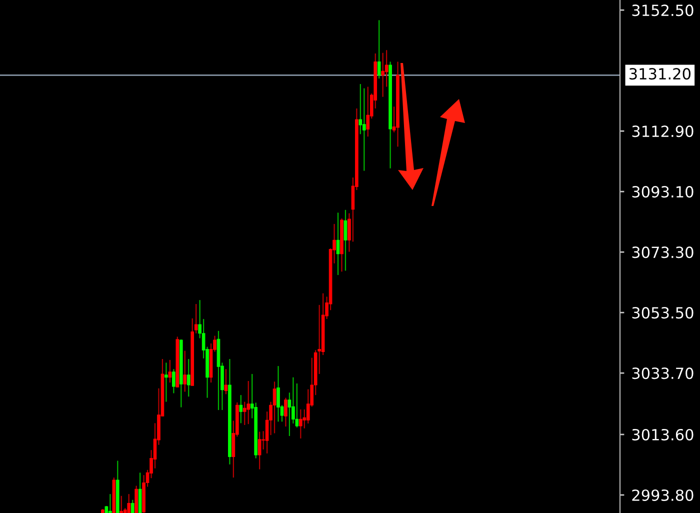  What do you see at coordinates (660, 74) in the screenshot?
I see `ref-line-label: 3131.20` at bounding box center [660, 74].